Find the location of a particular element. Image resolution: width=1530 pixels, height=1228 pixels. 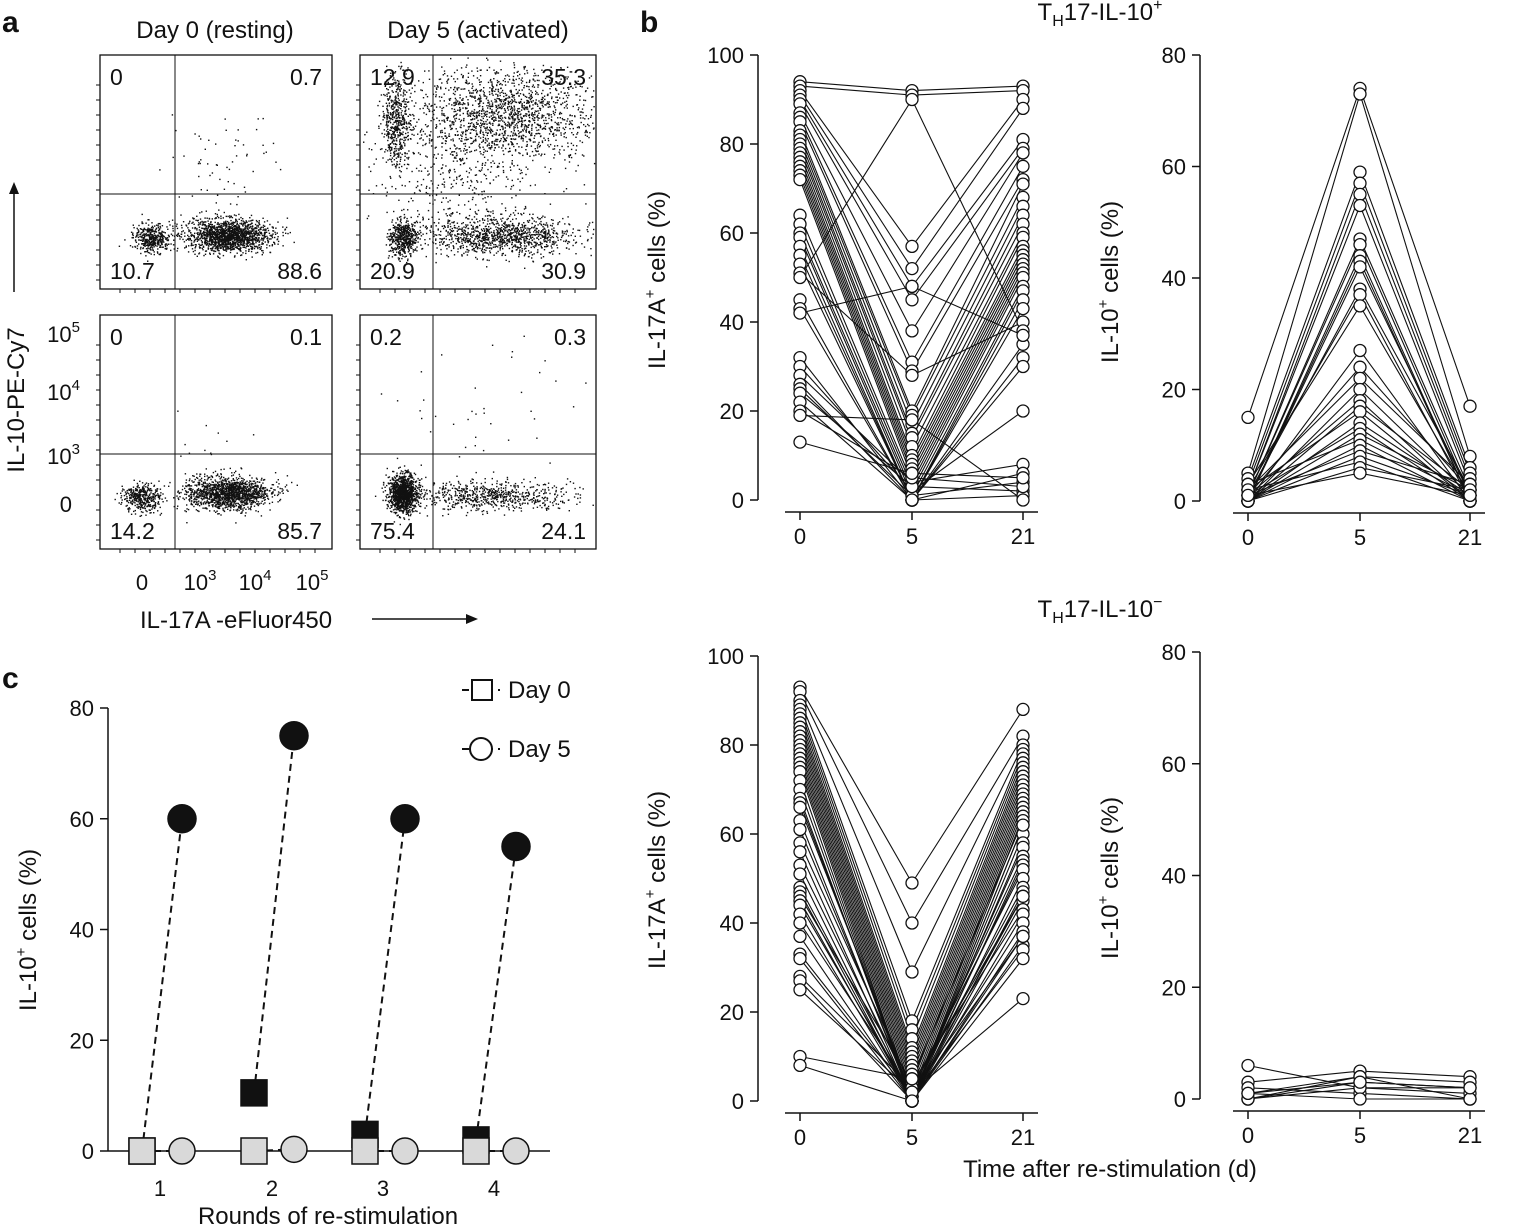

c-xlabel: Rounds of re-stimulation is located at coordinates (328, 1215).